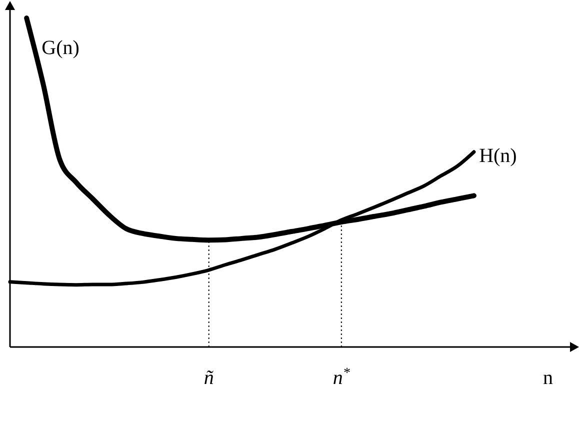 The height and width of the screenshot is (424, 579). What do you see at coordinates (498, 155) in the screenshot?
I see `series-label: H(n)` at bounding box center [498, 155].